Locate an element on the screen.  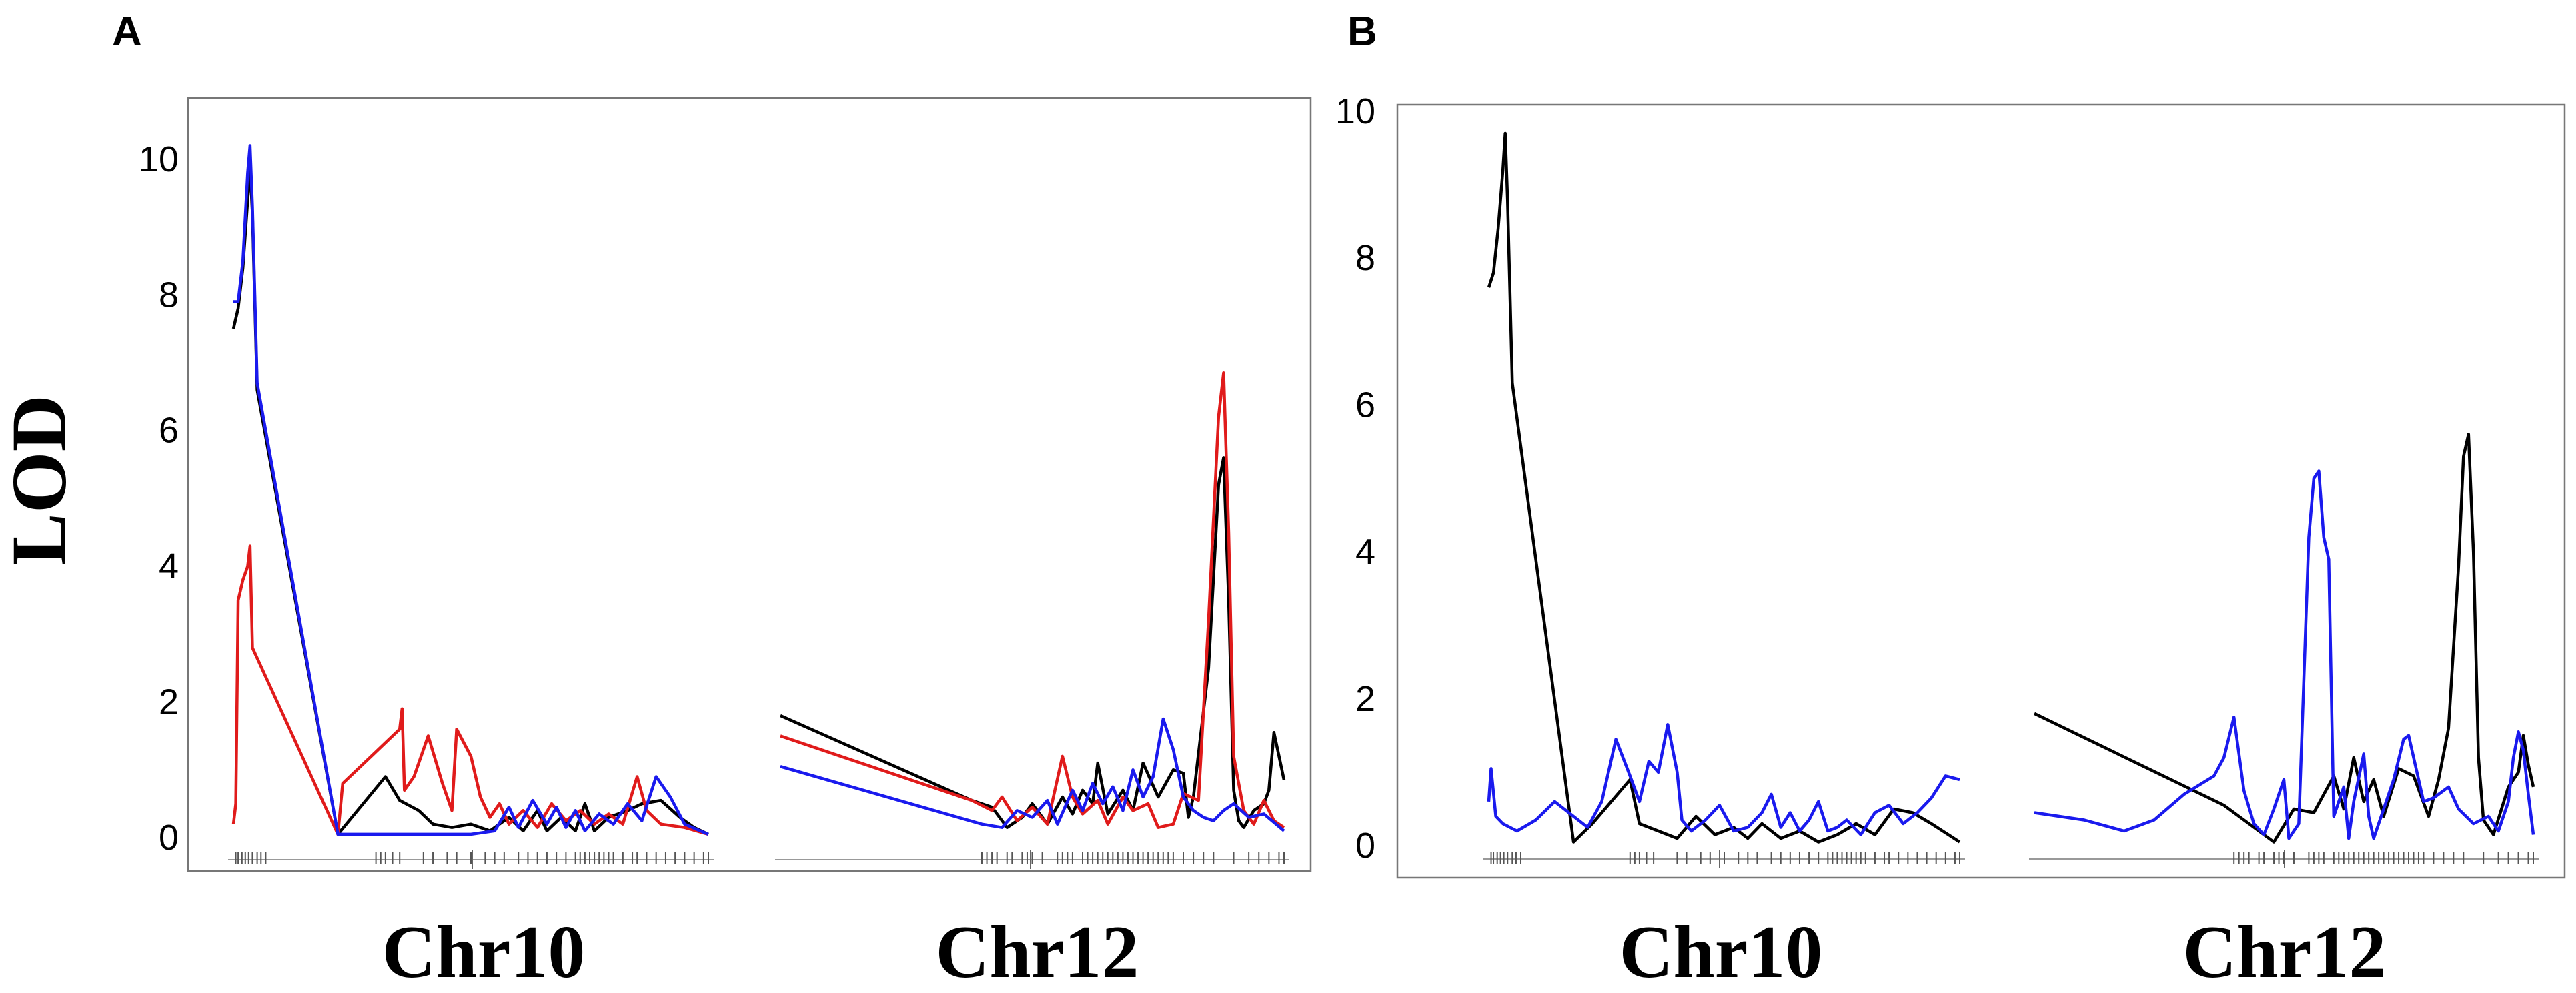
lod-line-black-chr12 is located at coordinates (2284, 638).